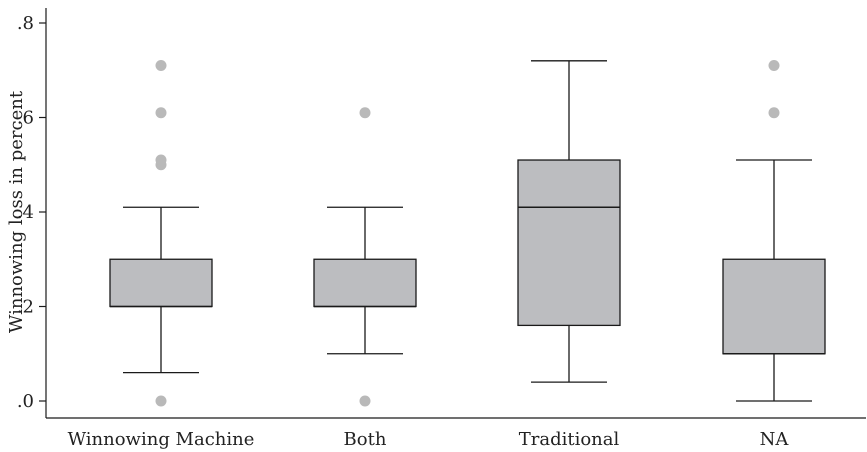 The height and width of the screenshot is (452, 867). I want to click on box-winnowing-machine, so click(161, 233).